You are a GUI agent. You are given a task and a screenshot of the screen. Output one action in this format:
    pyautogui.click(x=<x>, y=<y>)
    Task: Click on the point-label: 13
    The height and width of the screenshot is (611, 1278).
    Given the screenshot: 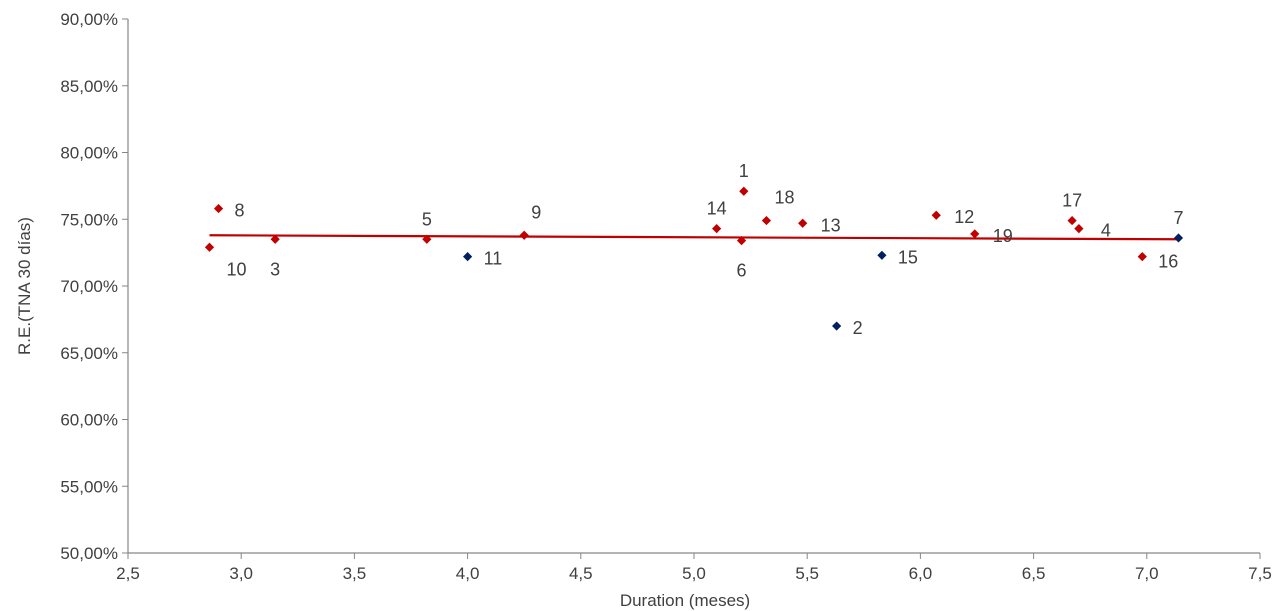 What is the action you would take?
    pyautogui.click(x=831, y=225)
    